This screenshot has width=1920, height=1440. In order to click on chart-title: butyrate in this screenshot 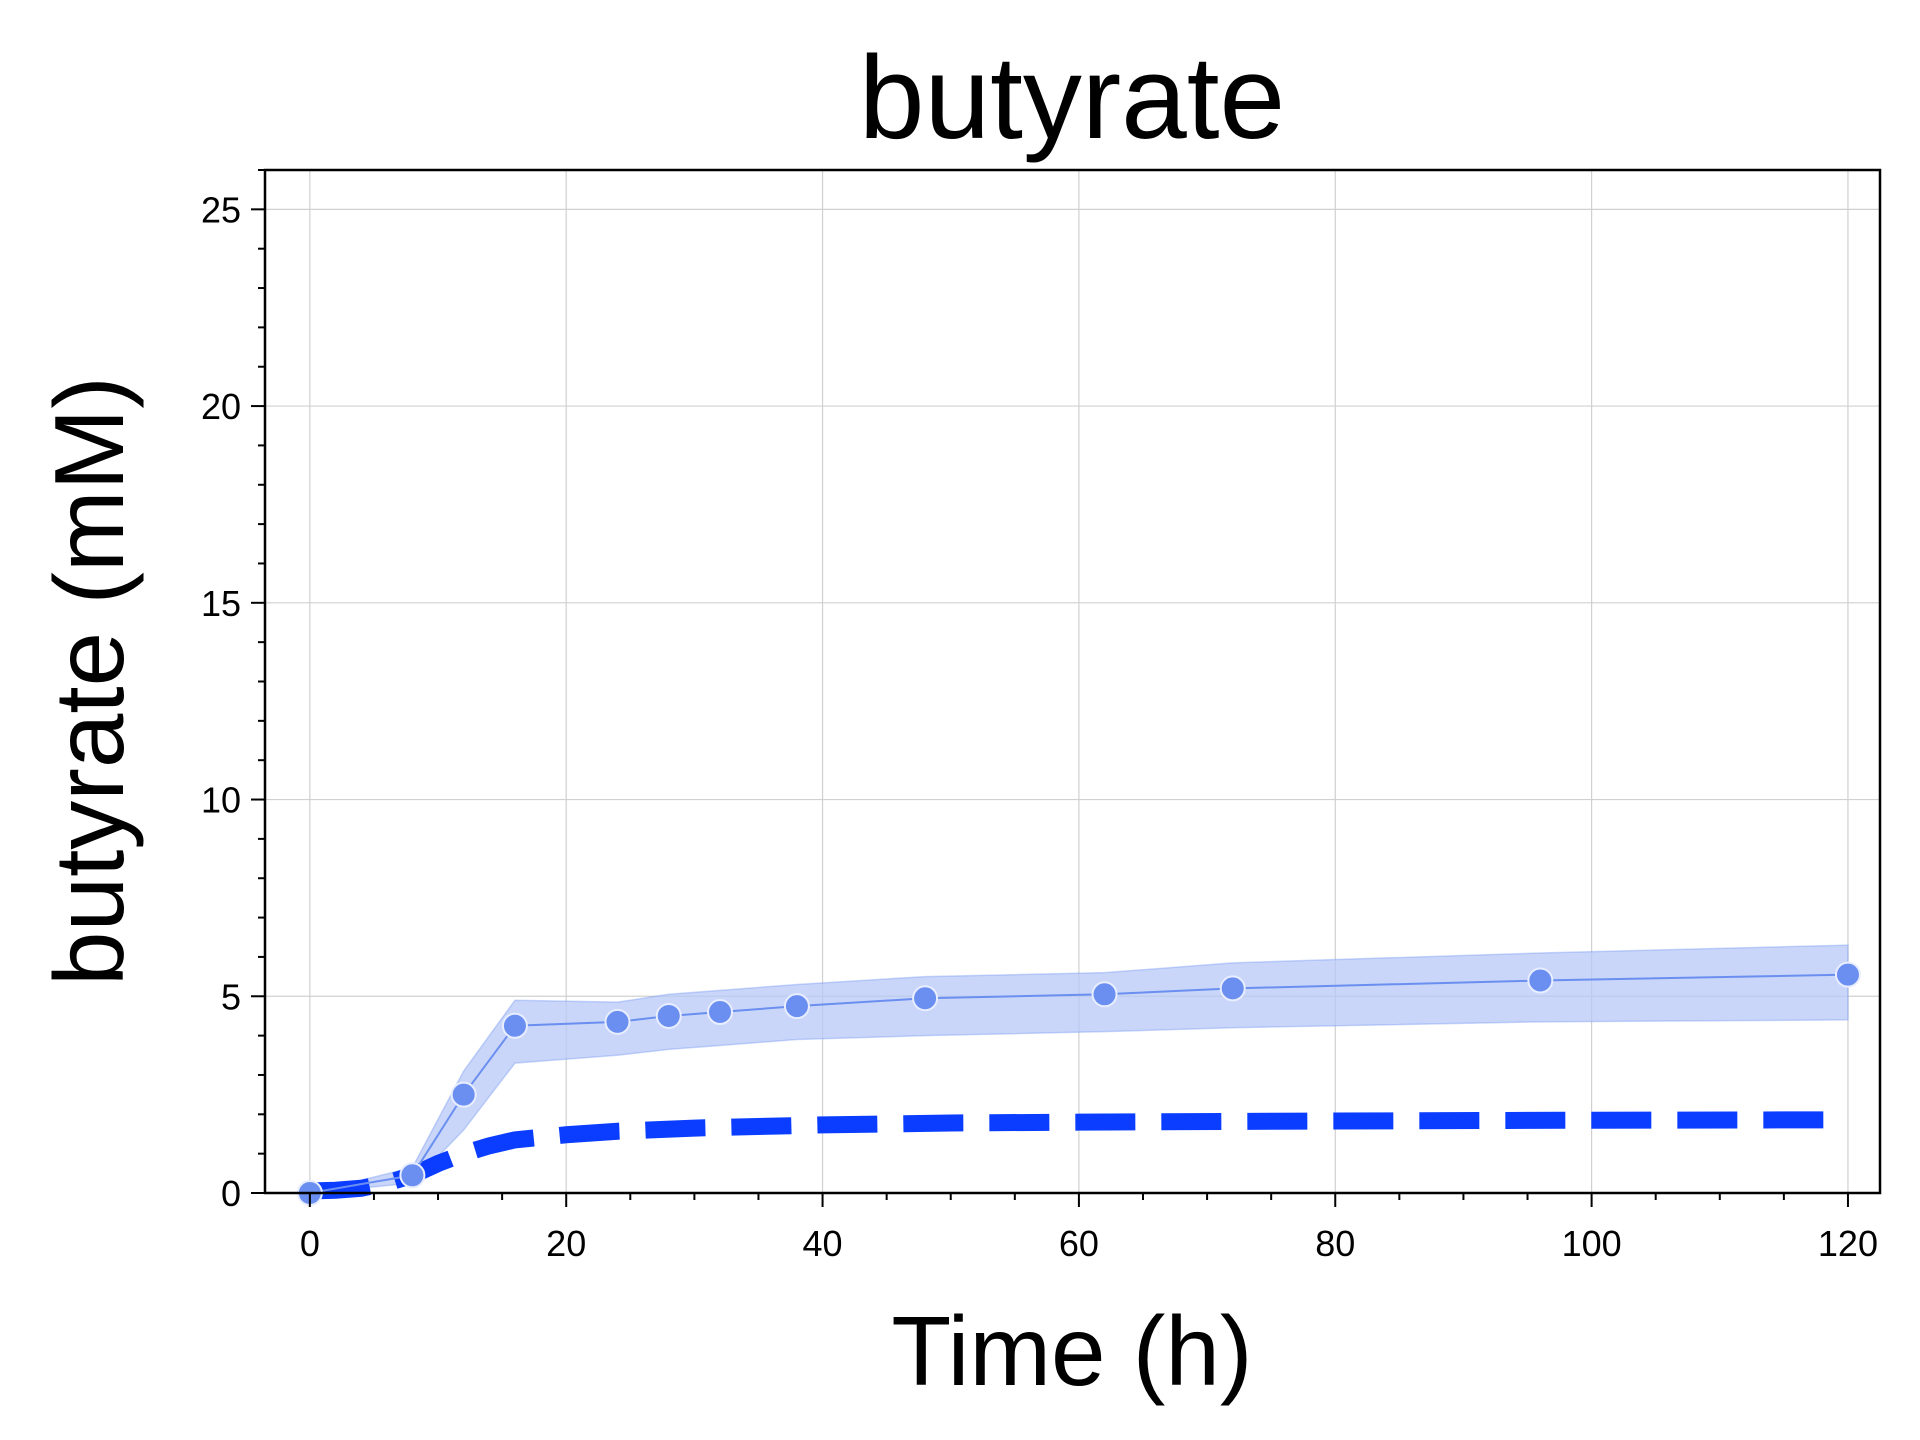, I will do `click(1072, 98)`.